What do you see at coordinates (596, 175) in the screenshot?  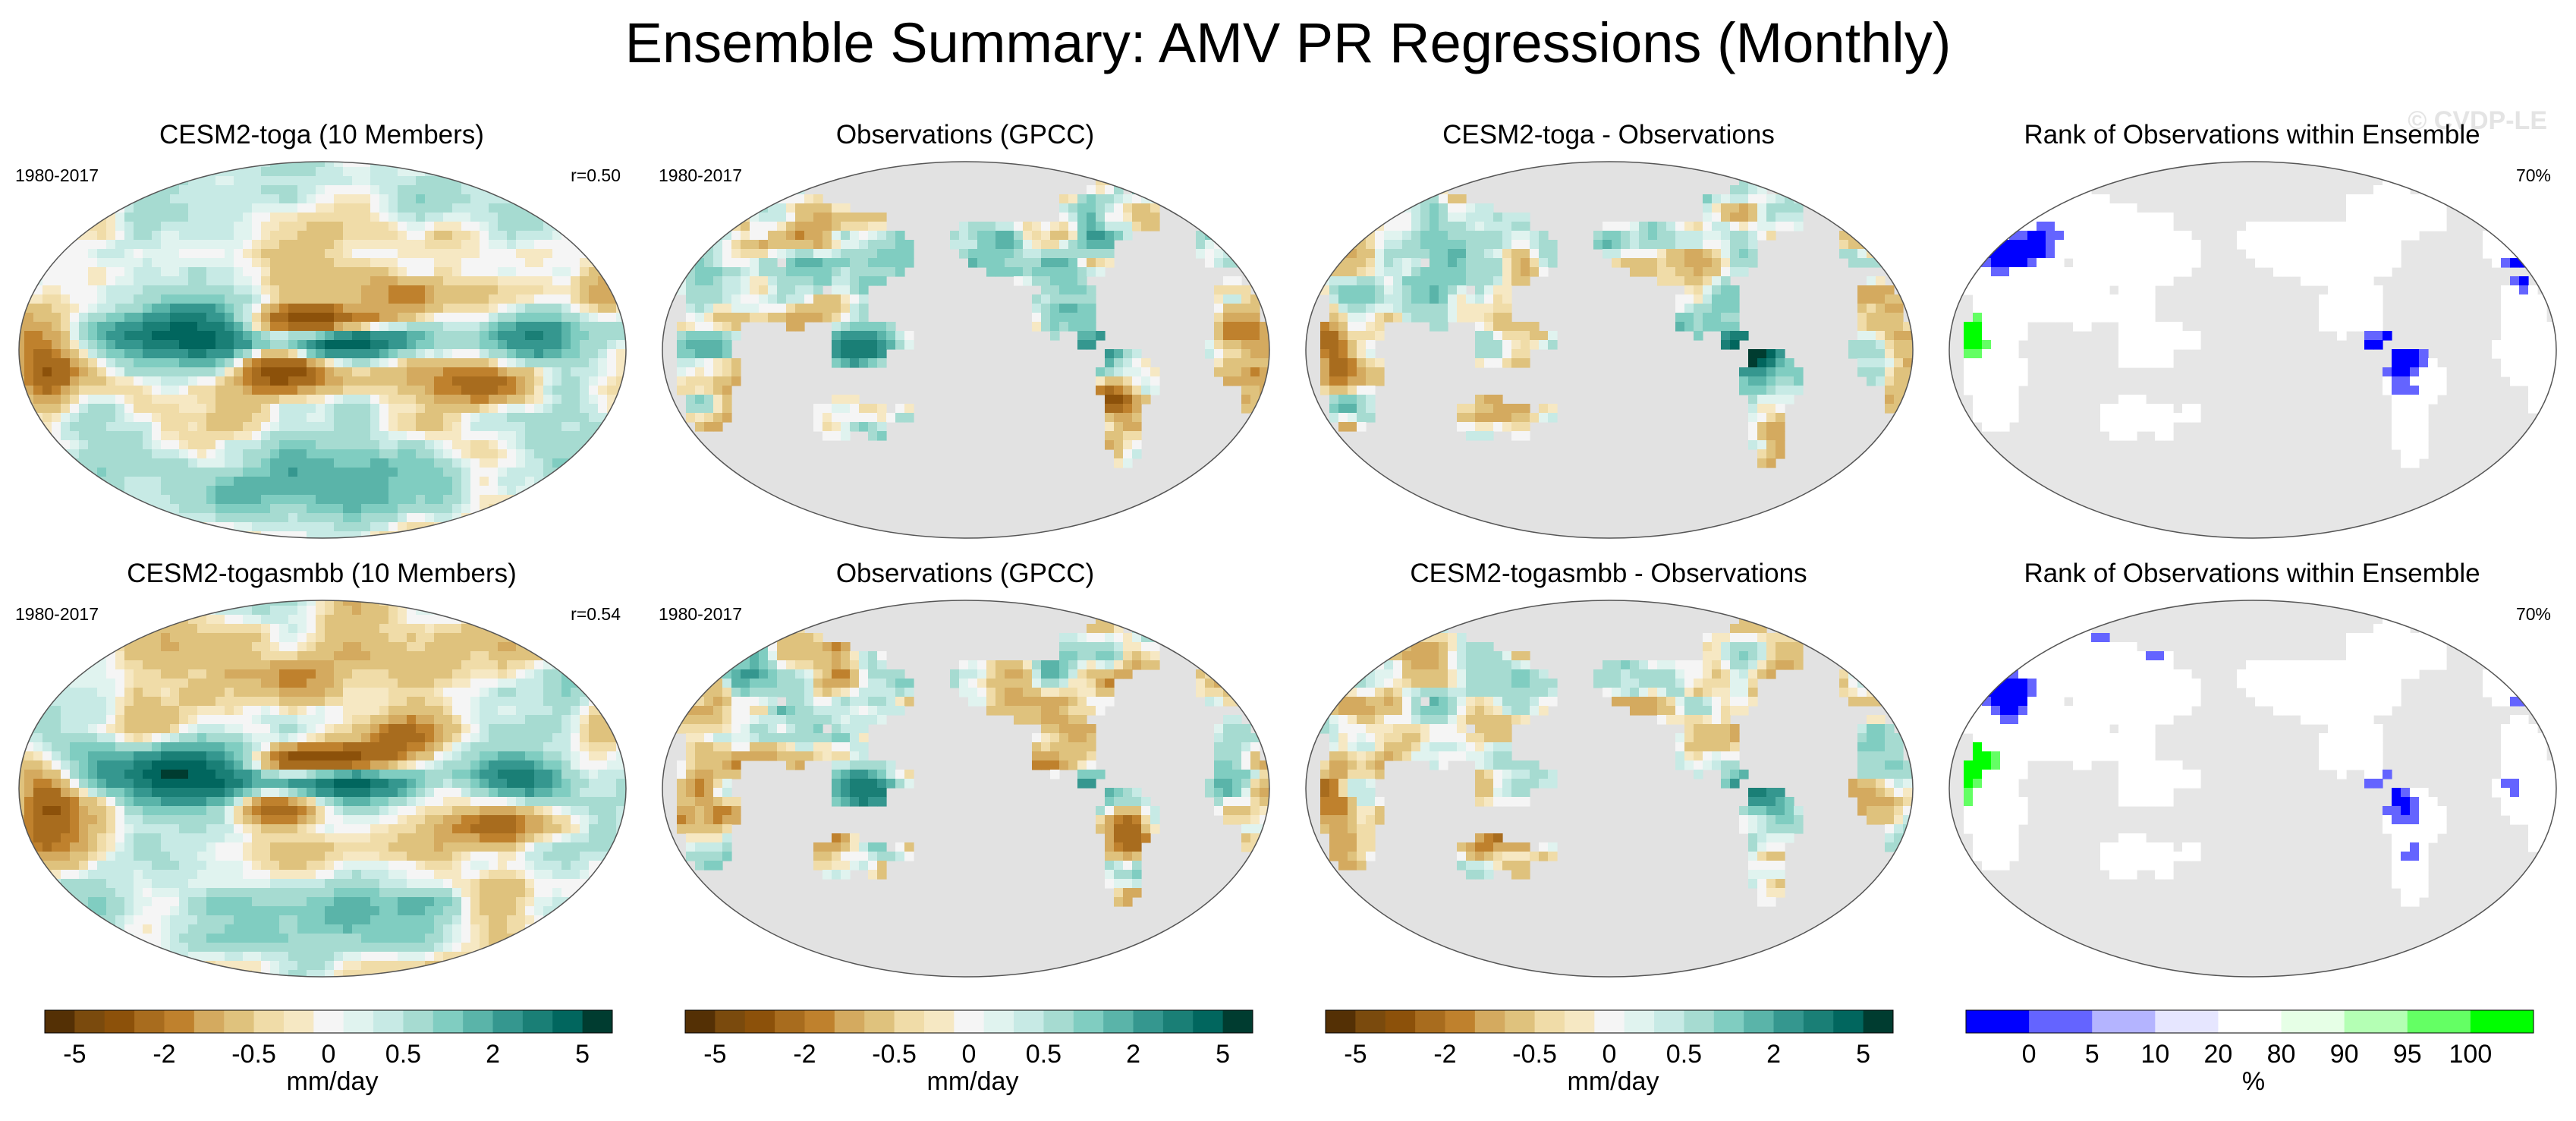 I see `panel-stat: r=0.50` at bounding box center [596, 175].